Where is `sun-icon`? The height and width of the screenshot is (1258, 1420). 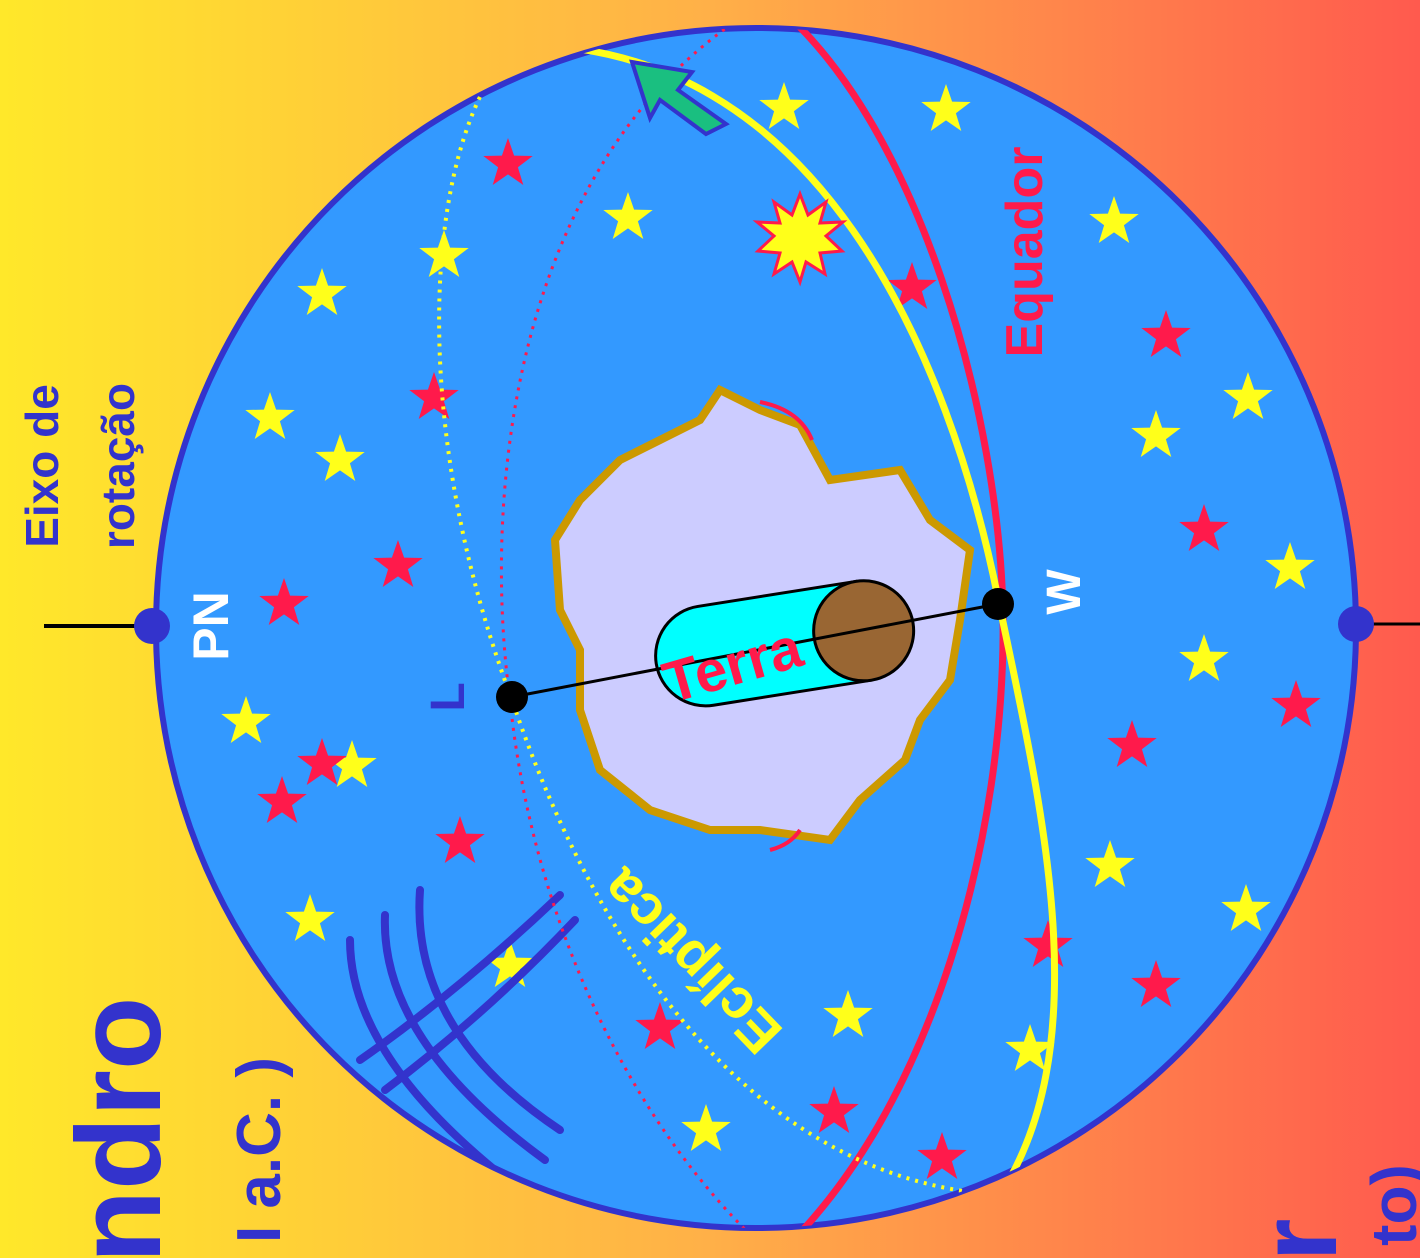 sun-icon is located at coordinates (800, 238).